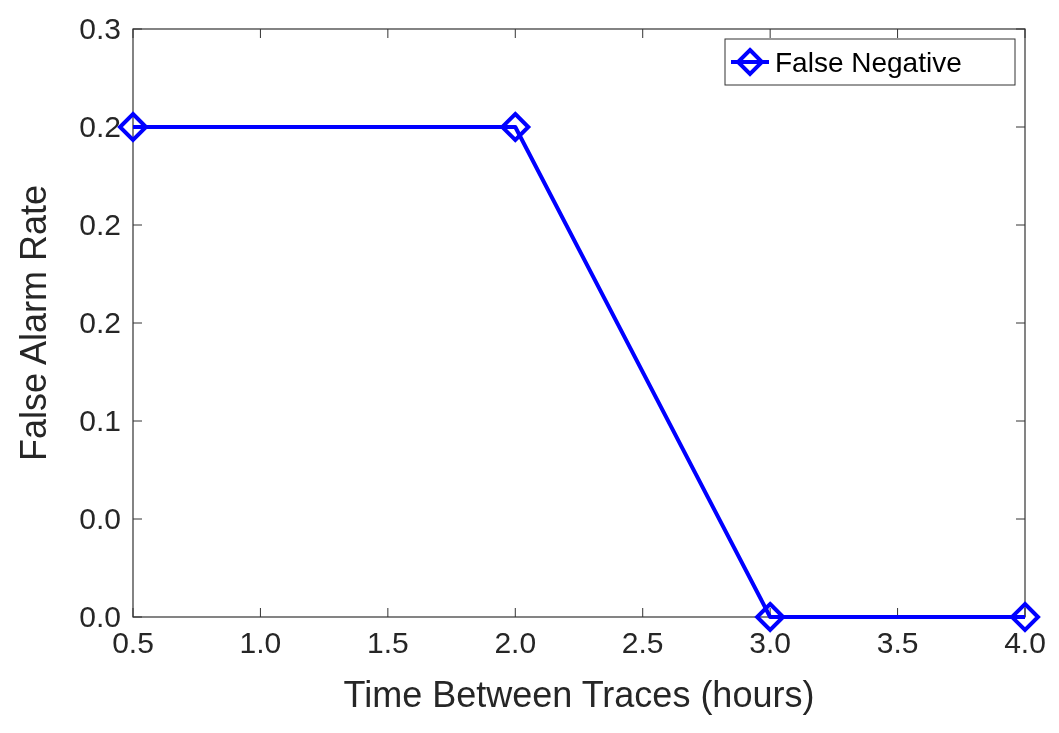  What do you see at coordinates (100, 518) in the screenshot?
I see `y-tick-label: 0.0` at bounding box center [100, 518].